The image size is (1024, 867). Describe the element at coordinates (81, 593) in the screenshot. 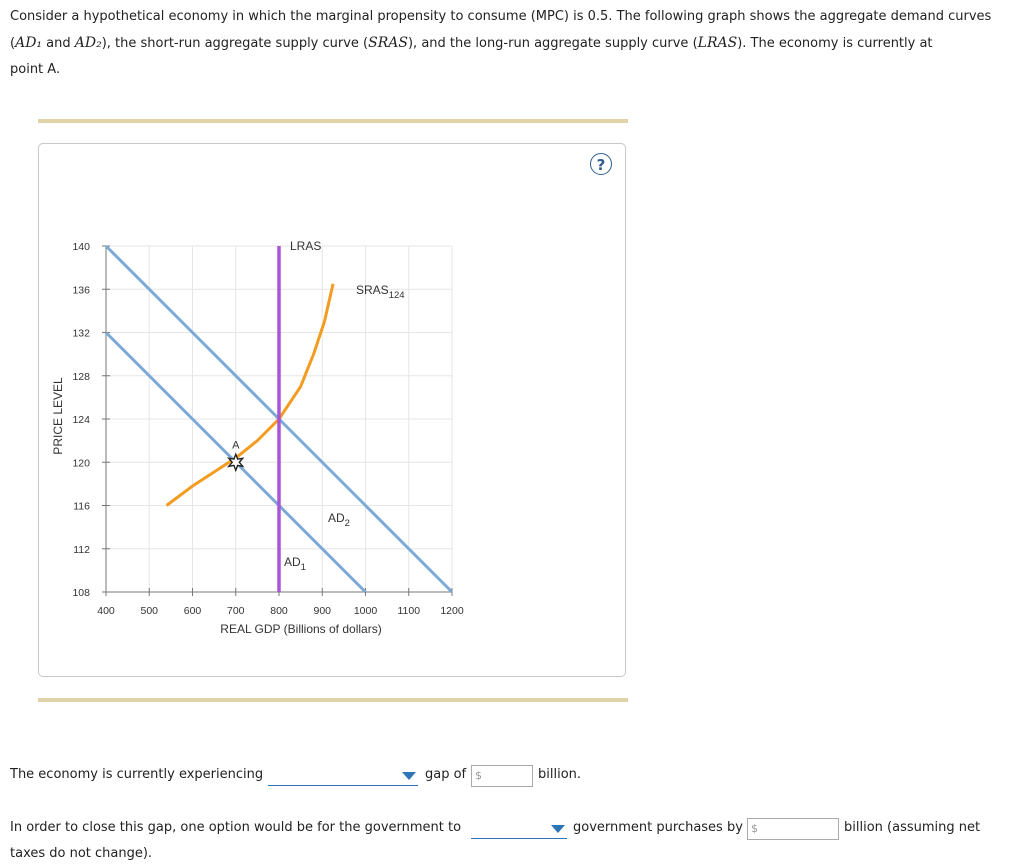

I see `y-tick-label: 108` at that location.